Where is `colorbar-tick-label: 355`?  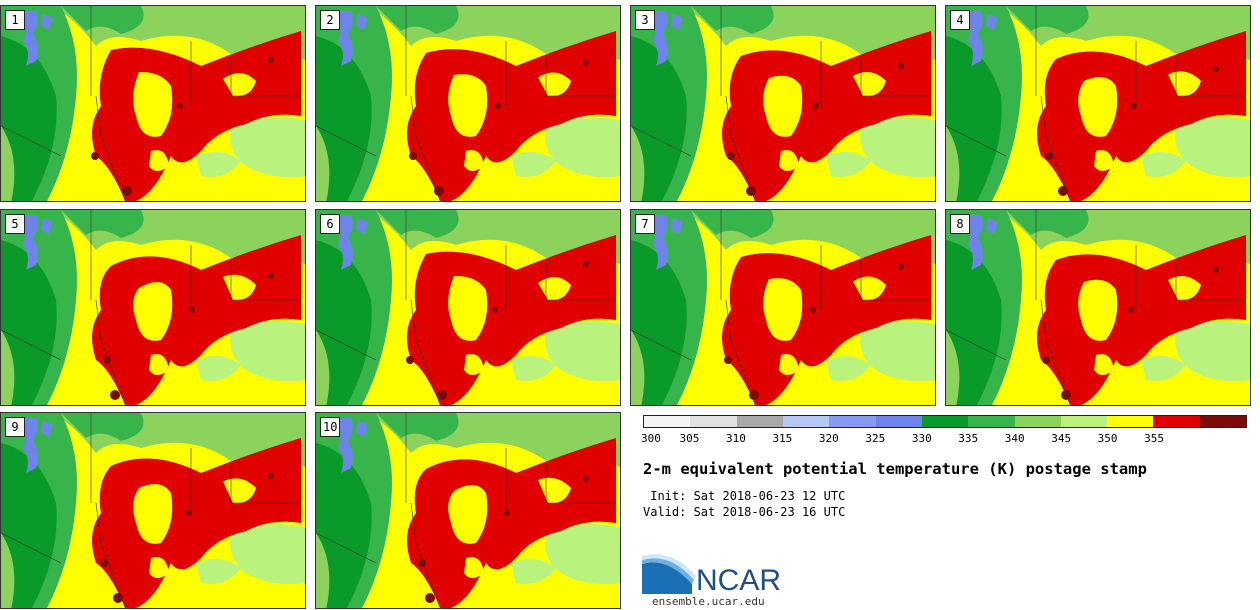
colorbar-tick-label: 355 is located at coordinates (1154, 438).